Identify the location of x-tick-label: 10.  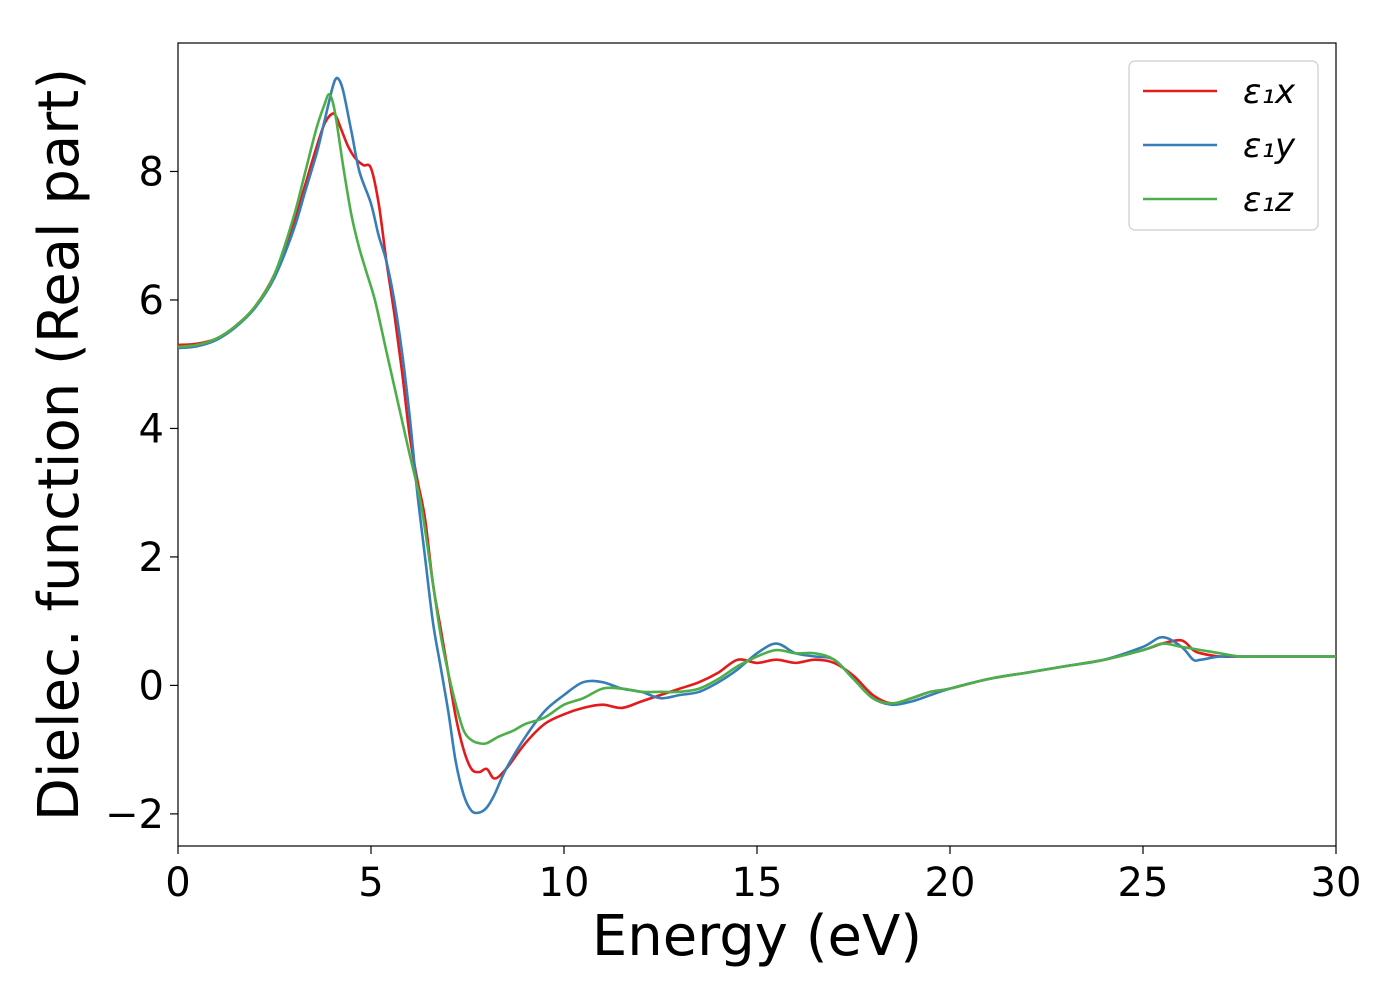
(564, 883).